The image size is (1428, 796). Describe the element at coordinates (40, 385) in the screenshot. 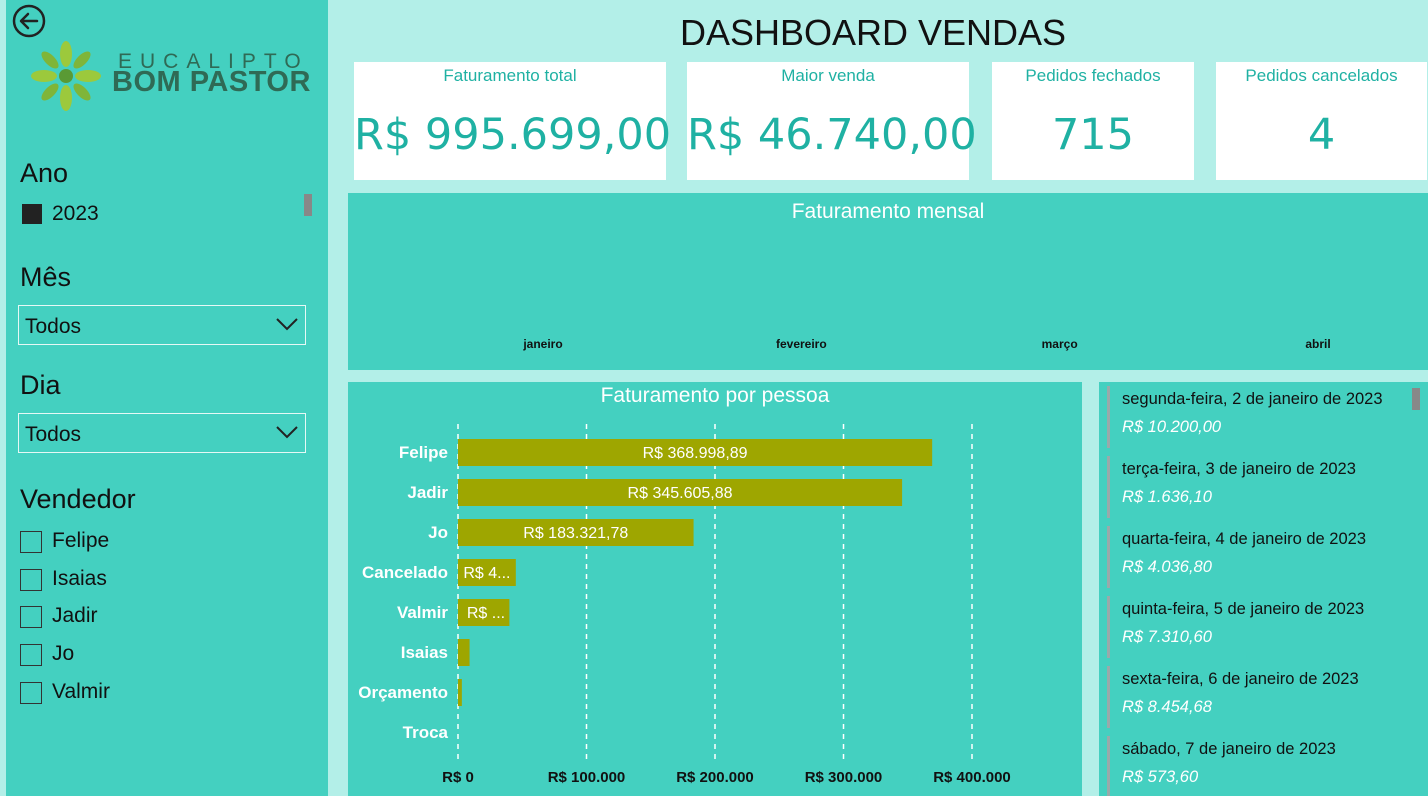

I see `filter-title-dia: Dia` at that location.